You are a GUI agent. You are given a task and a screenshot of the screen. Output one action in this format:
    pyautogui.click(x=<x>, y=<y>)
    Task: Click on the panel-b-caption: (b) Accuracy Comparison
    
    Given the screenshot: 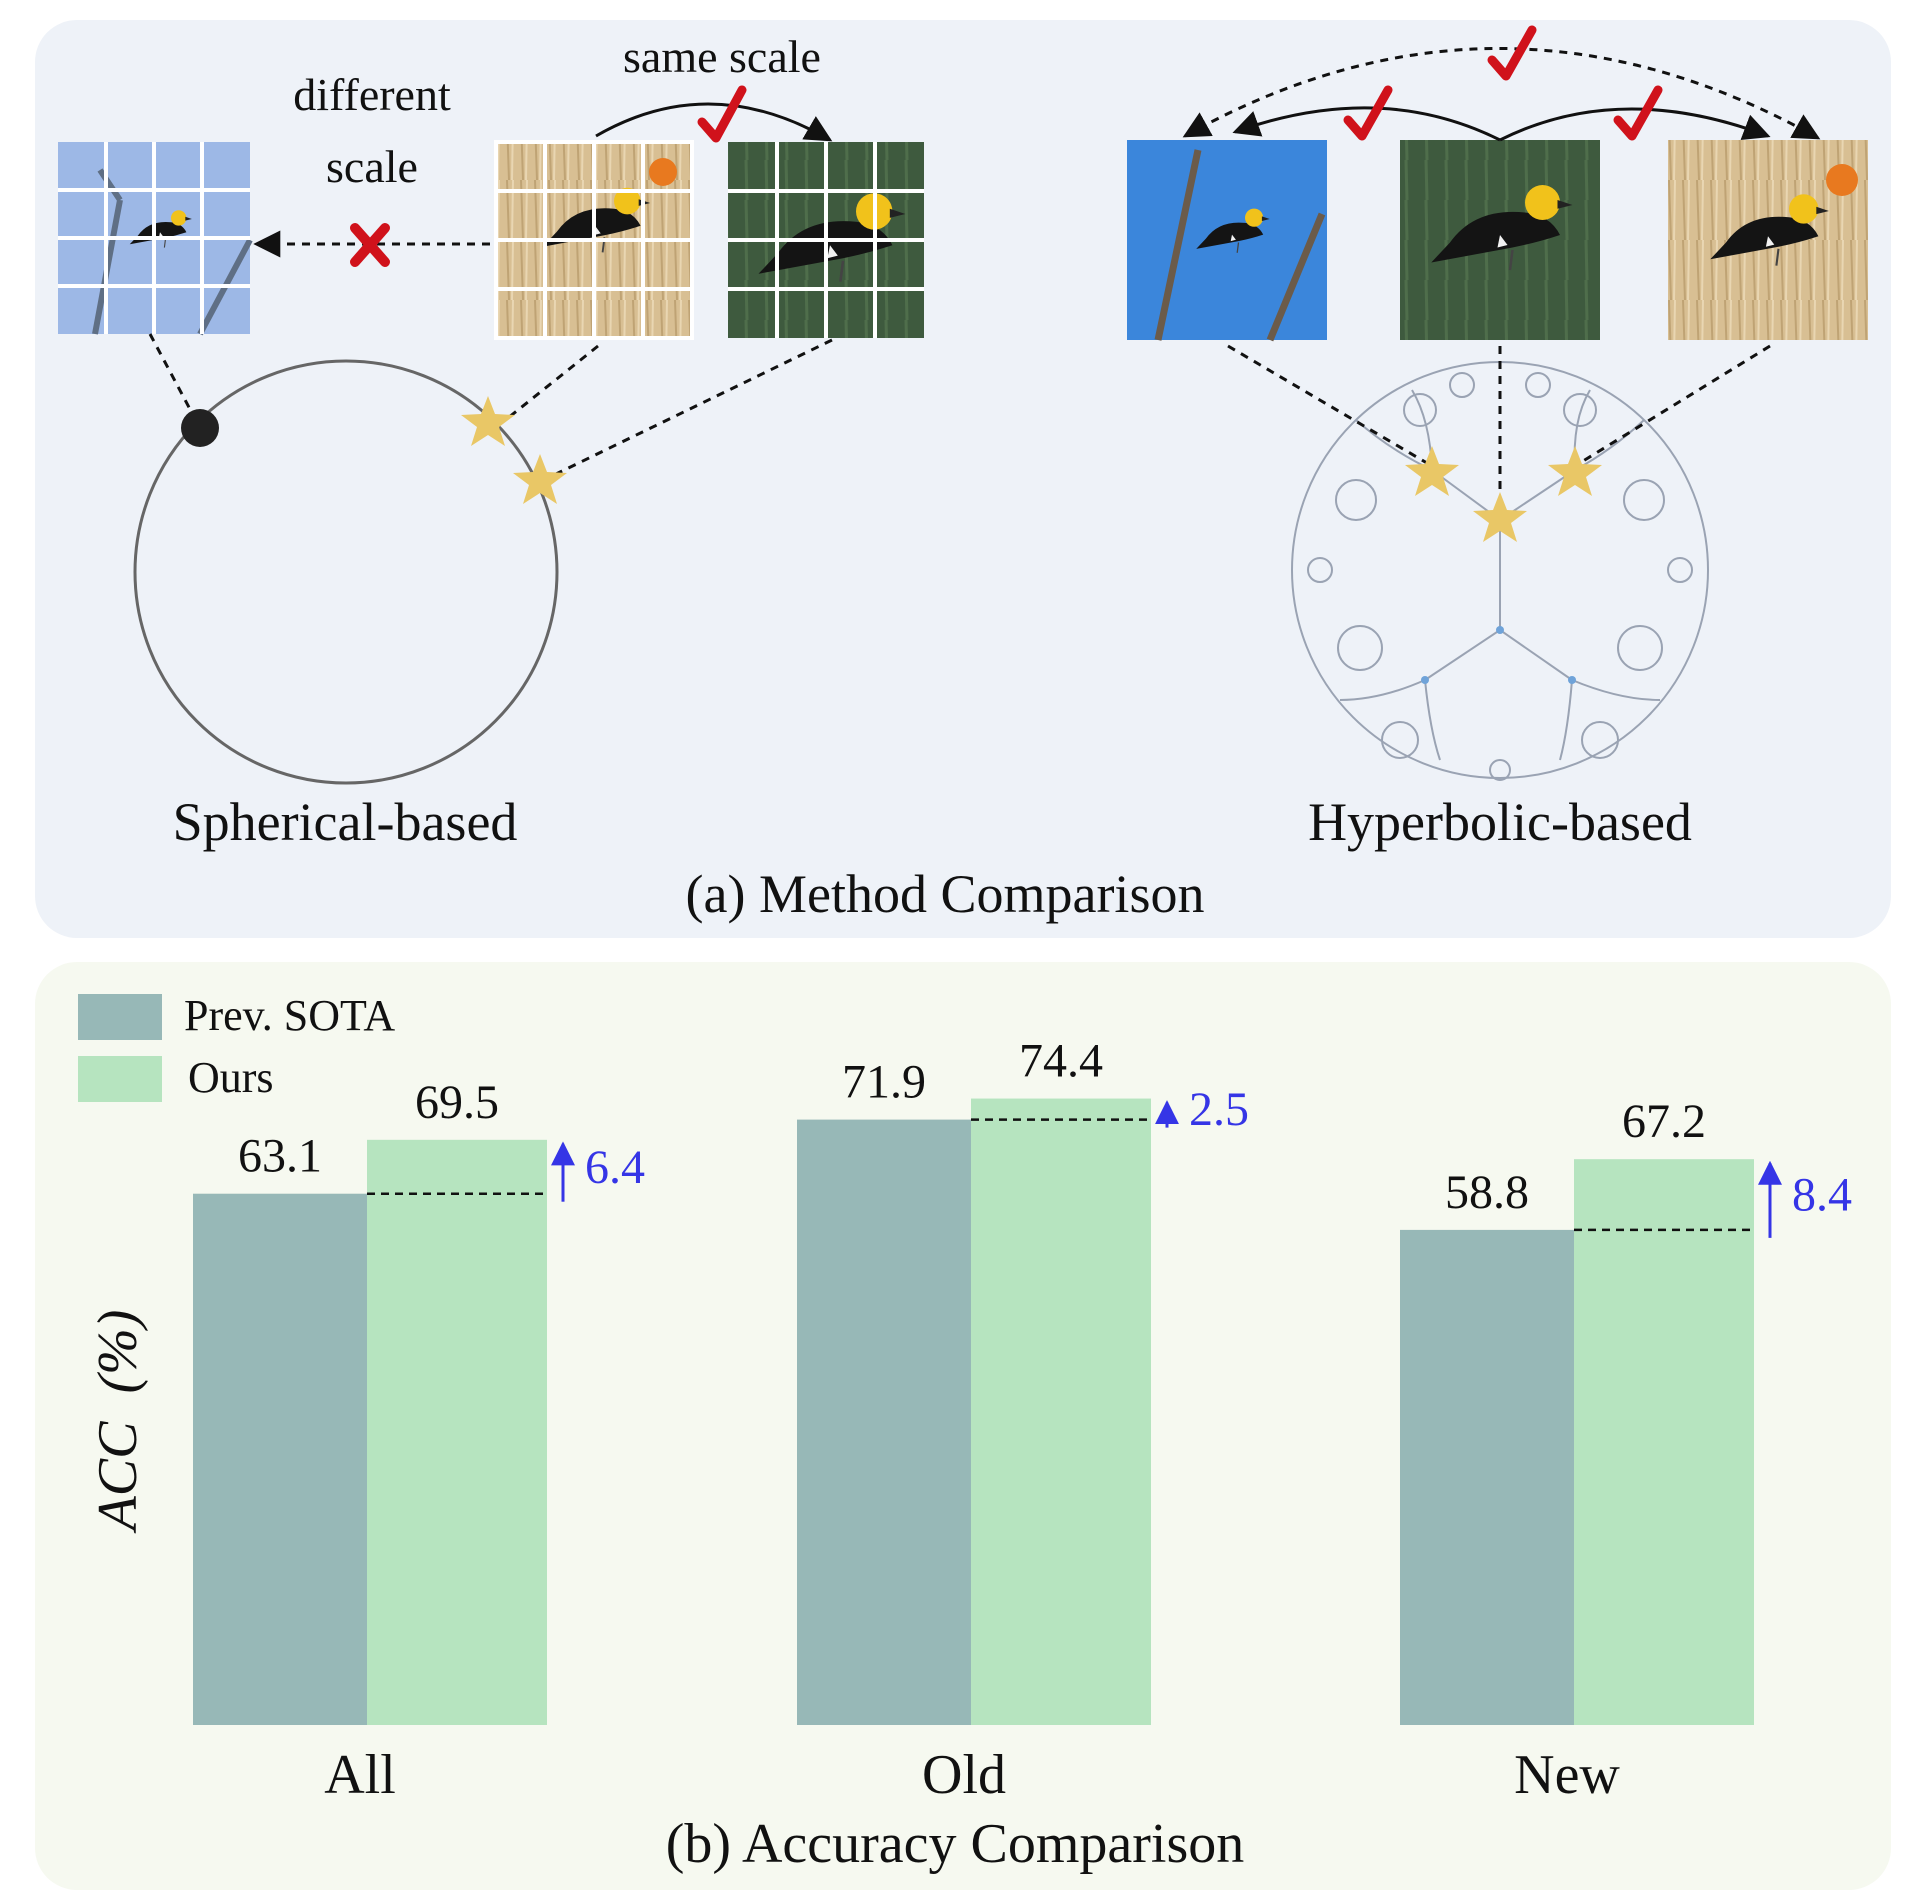 What is the action you would take?
    pyautogui.click(x=955, y=1844)
    